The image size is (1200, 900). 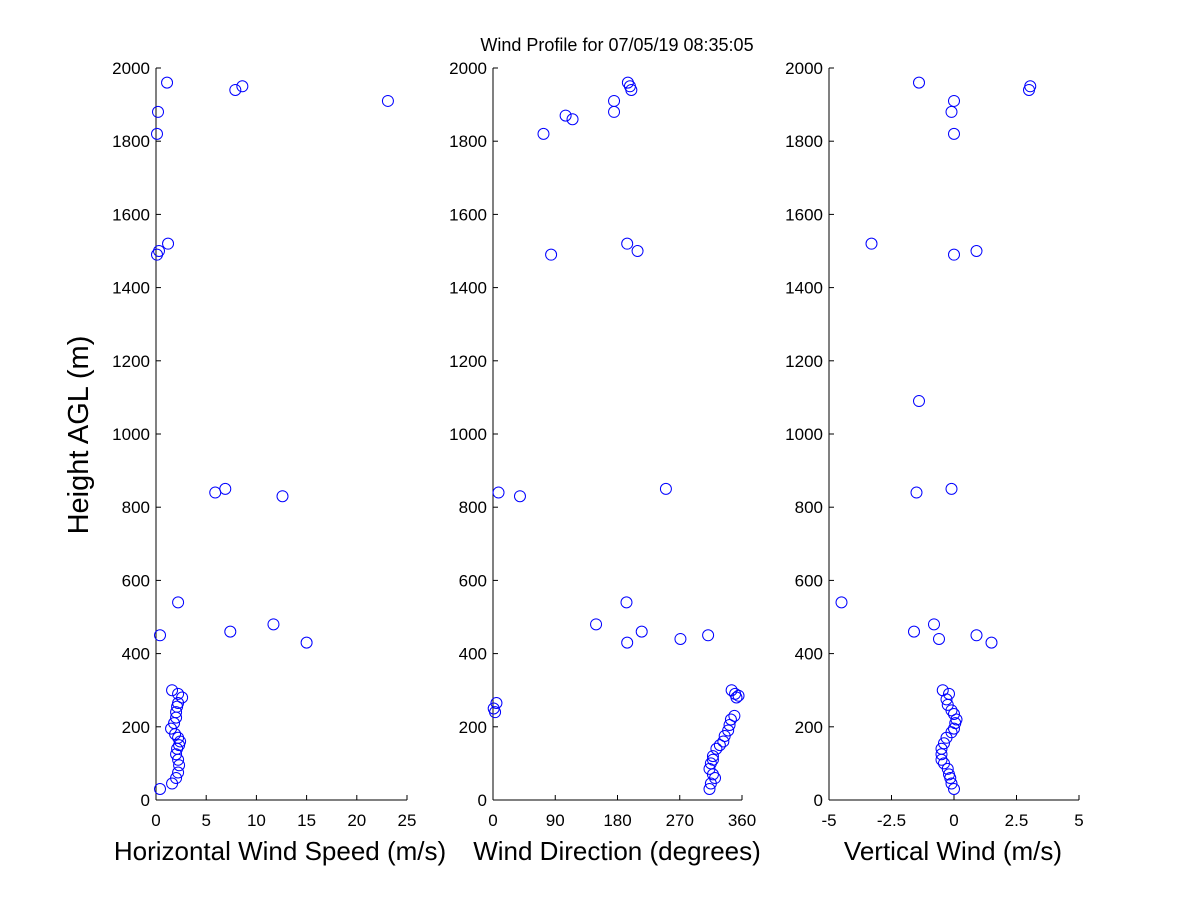 I want to click on x-tick-label: 20, so click(x=356, y=820).